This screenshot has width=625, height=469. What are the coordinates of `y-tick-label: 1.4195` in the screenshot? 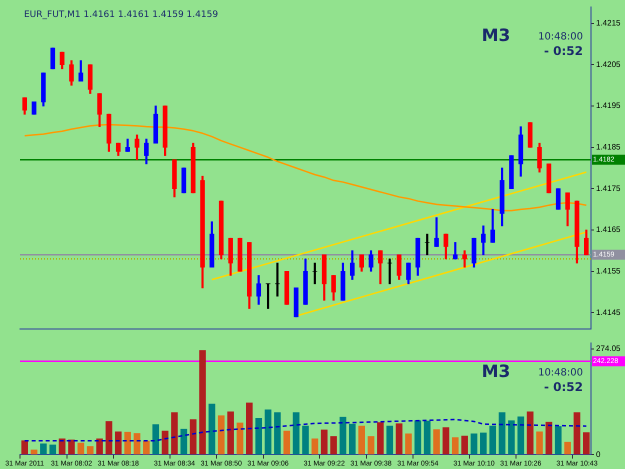 It's located at (609, 105).